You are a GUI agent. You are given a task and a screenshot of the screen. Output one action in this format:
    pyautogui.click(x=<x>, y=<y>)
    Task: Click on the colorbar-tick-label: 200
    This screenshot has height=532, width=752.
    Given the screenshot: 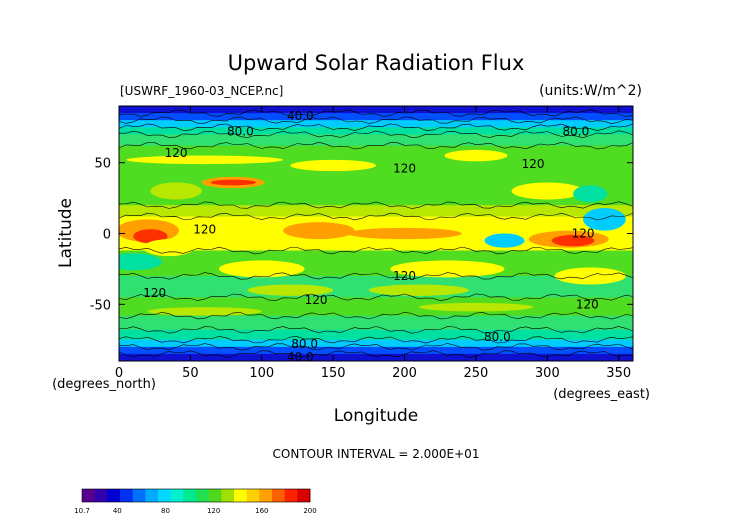 What is the action you would take?
    pyautogui.click(x=309, y=511)
    